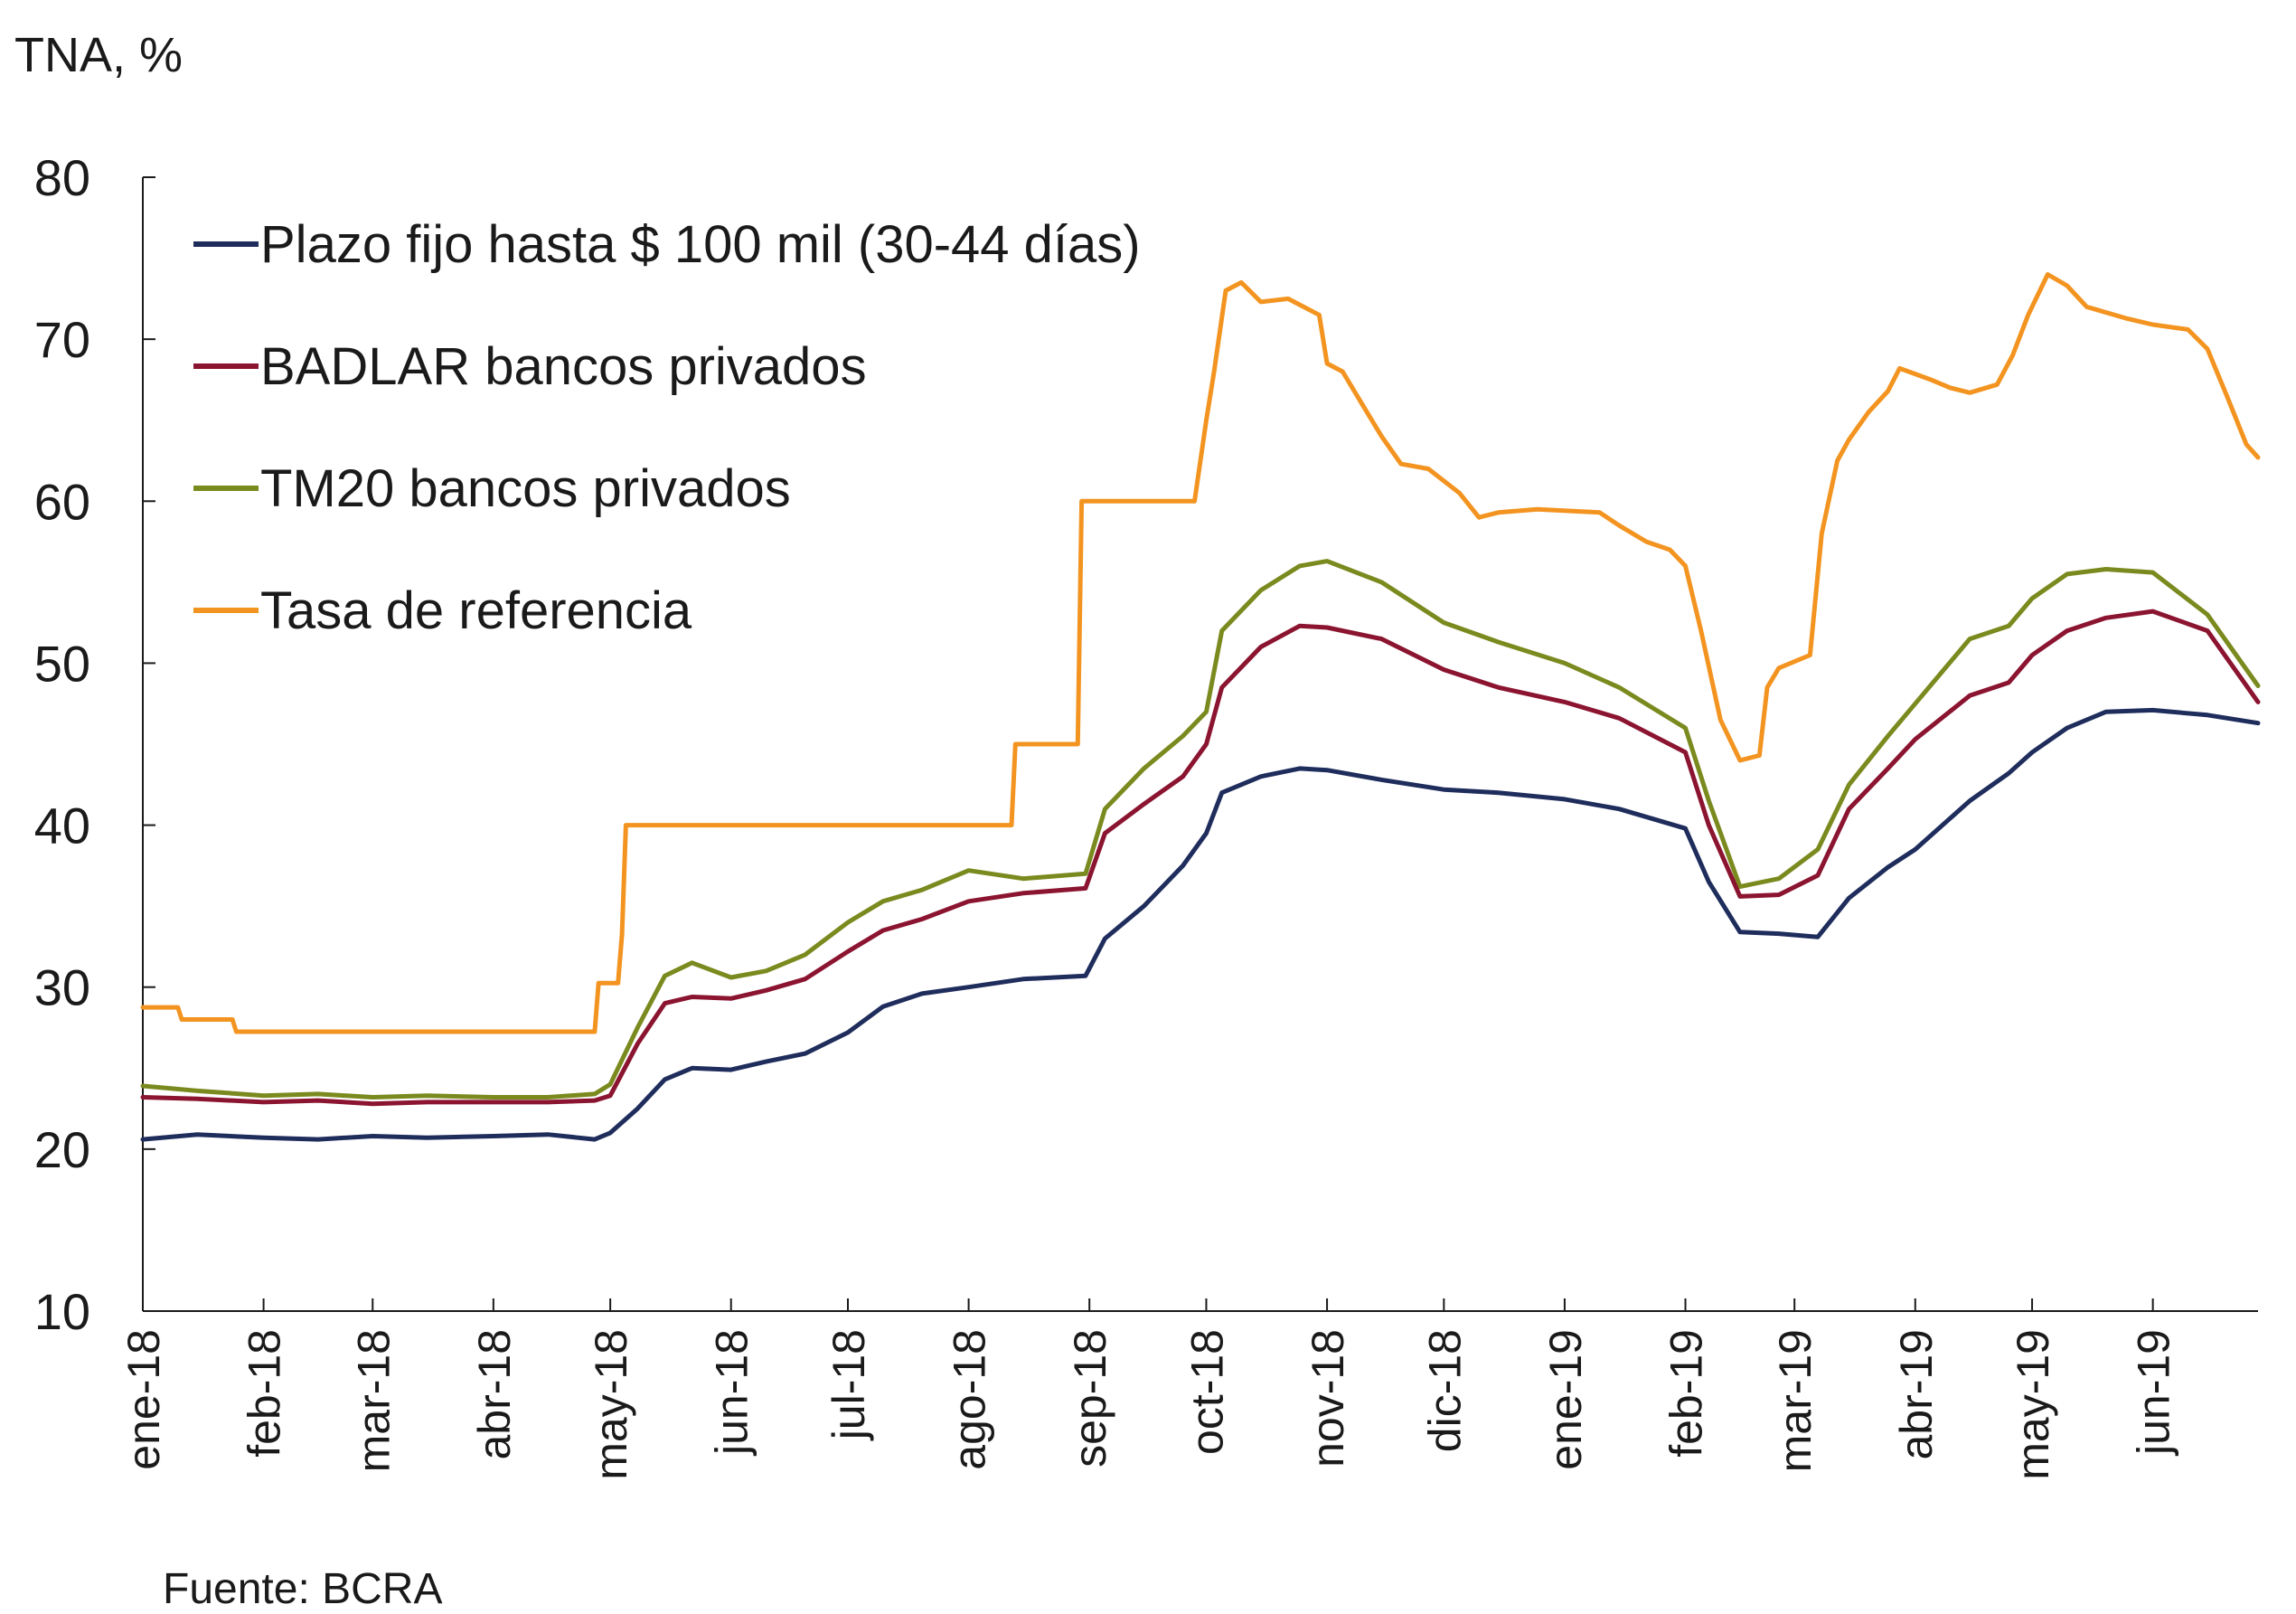  What do you see at coordinates (2154, 1393) in the screenshot?
I see `x-tick-label: jun-19` at bounding box center [2154, 1393].